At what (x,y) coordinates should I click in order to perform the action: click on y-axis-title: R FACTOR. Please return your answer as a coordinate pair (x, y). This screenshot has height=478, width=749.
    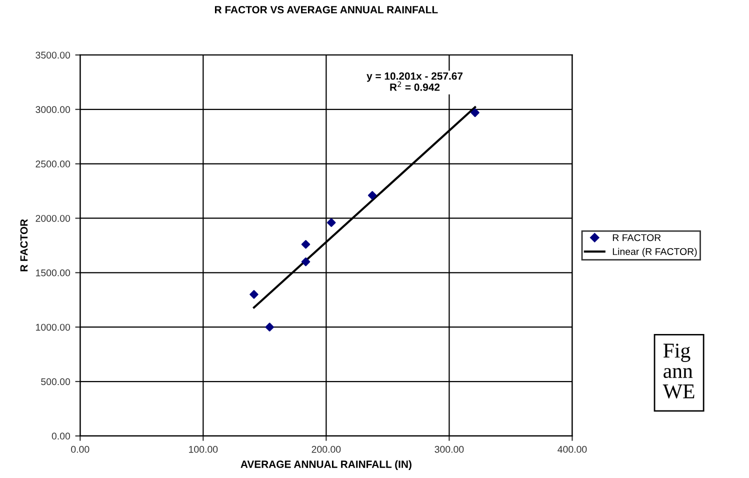
    Looking at the image, I should click on (24, 245).